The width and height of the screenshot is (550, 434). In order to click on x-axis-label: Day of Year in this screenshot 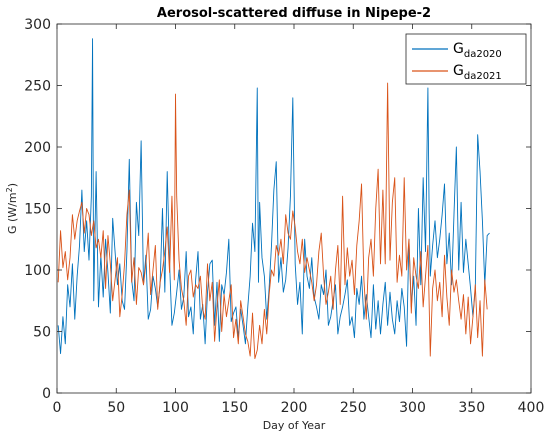, I will do `click(294, 425)`.